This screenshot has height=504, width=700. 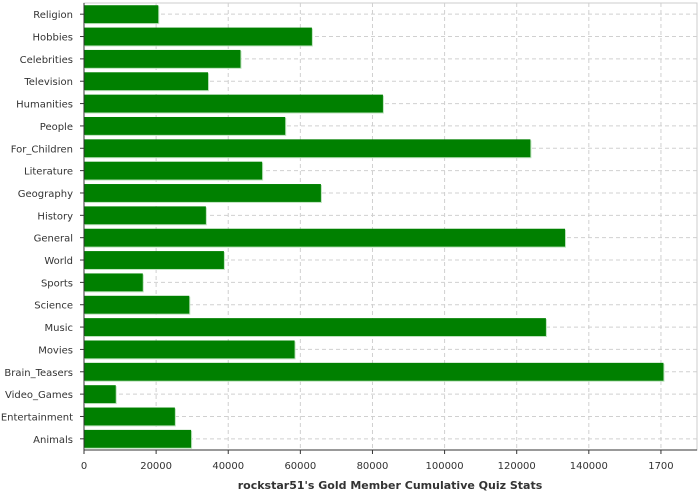 I want to click on category-label: History, so click(x=55, y=216).